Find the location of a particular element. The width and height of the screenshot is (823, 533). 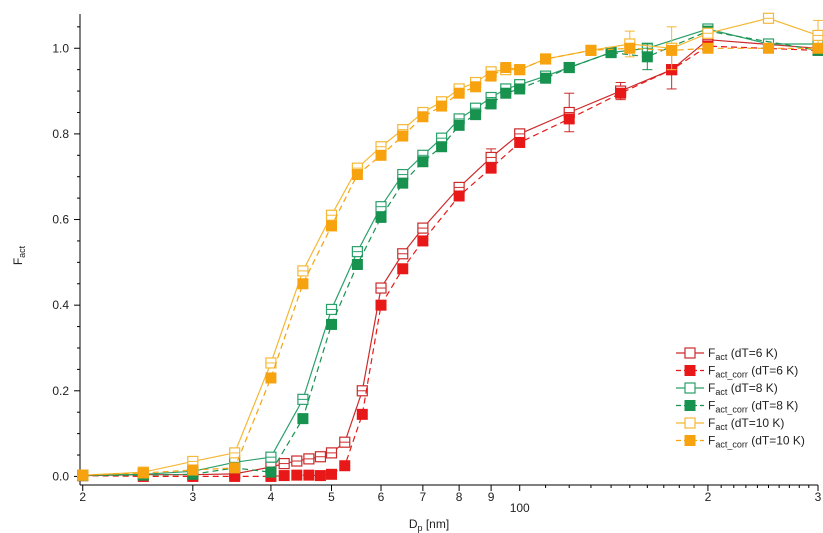

legend-label: Fact (dT=8 K) is located at coordinates (743, 389).